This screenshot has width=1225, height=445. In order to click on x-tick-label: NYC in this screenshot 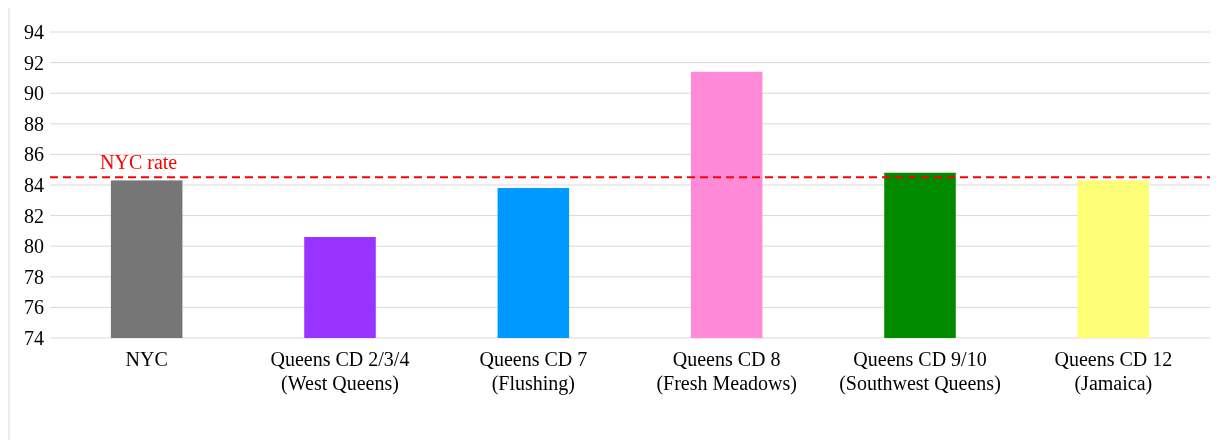, I will do `click(146, 359)`.